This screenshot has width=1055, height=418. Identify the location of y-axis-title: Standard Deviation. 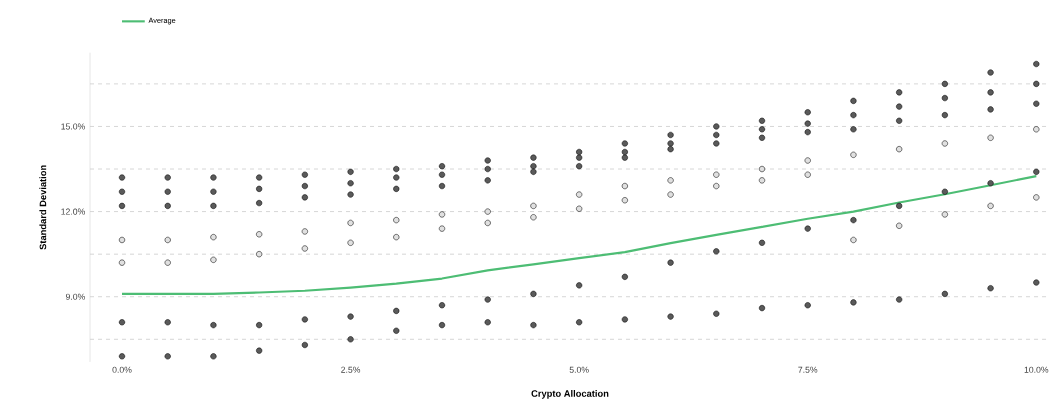
(43, 207).